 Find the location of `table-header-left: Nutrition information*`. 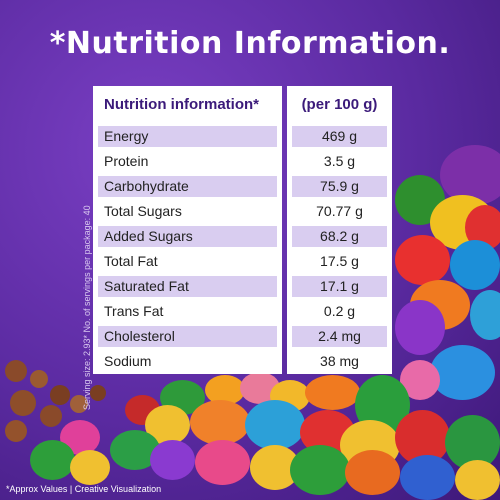

table-header-left: Nutrition information* is located at coordinates (181, 104).